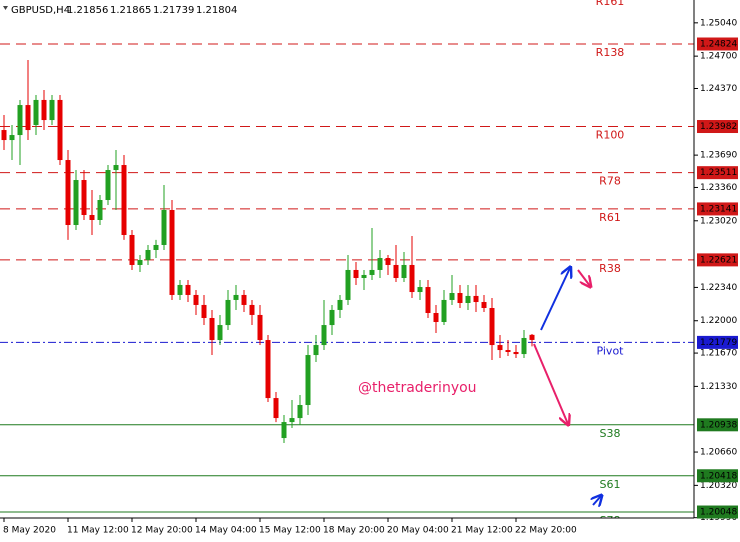  What do you see at coordinates (555, 299) in the screenshot?
I see `arrow-up` at bounding box center [555, 299].